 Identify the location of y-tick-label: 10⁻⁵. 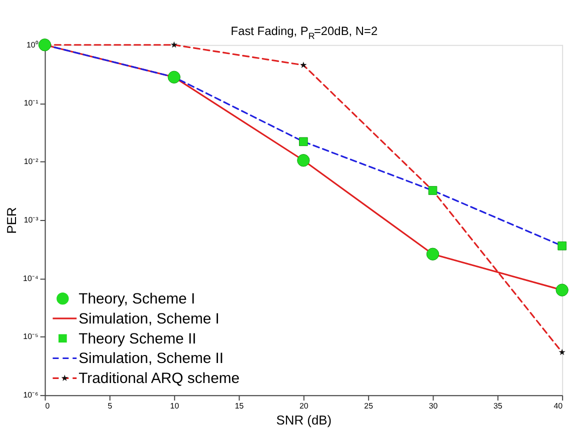
(30, 337).